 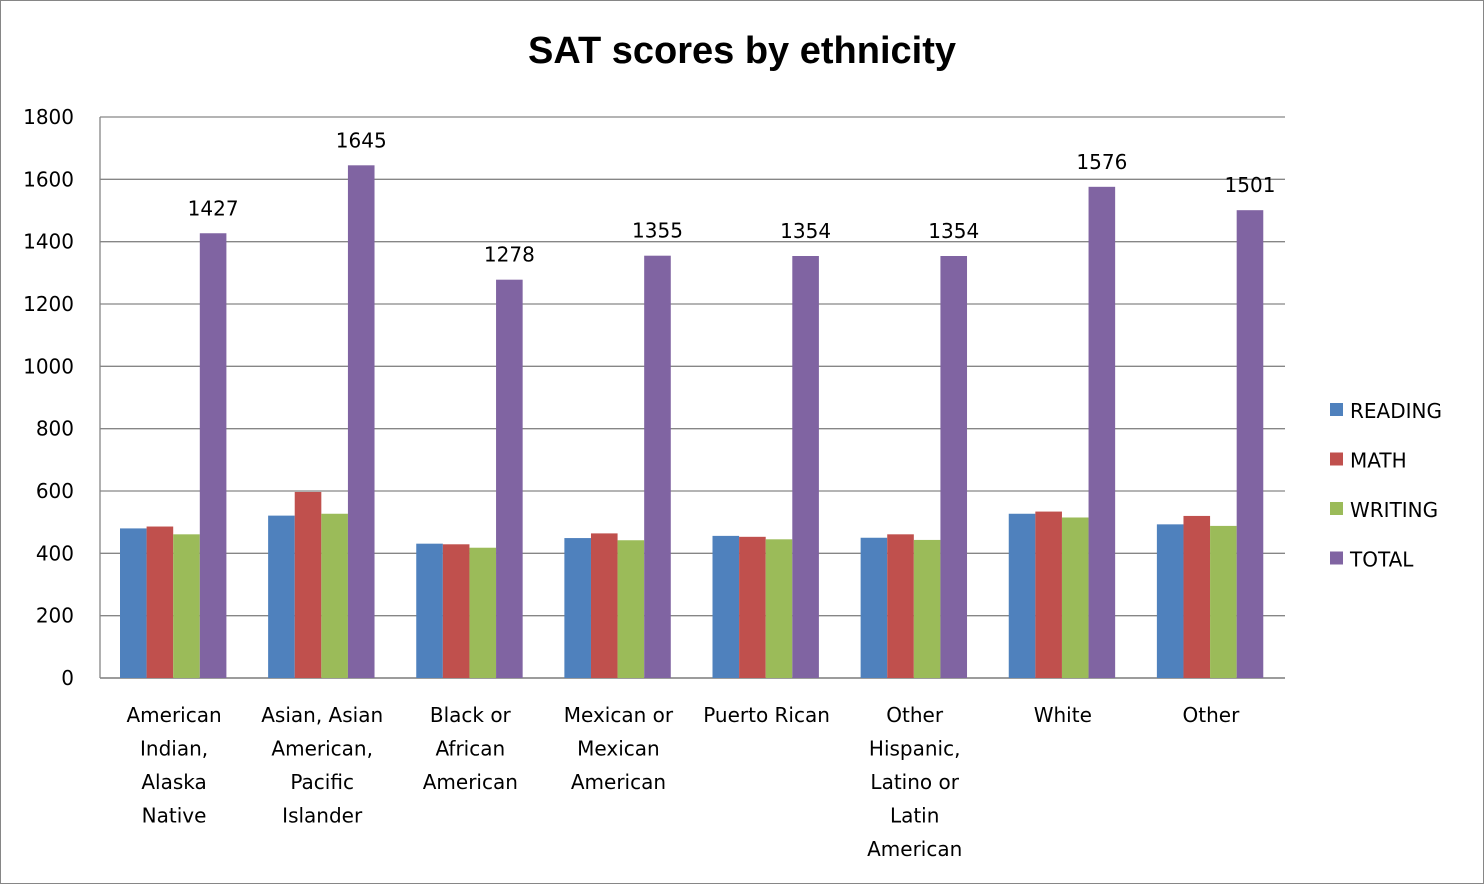 What do you see at coordinates (1394, 510) in the screenshot?
I see `legend-label: WRITING` at bounding box center [1394, 510].